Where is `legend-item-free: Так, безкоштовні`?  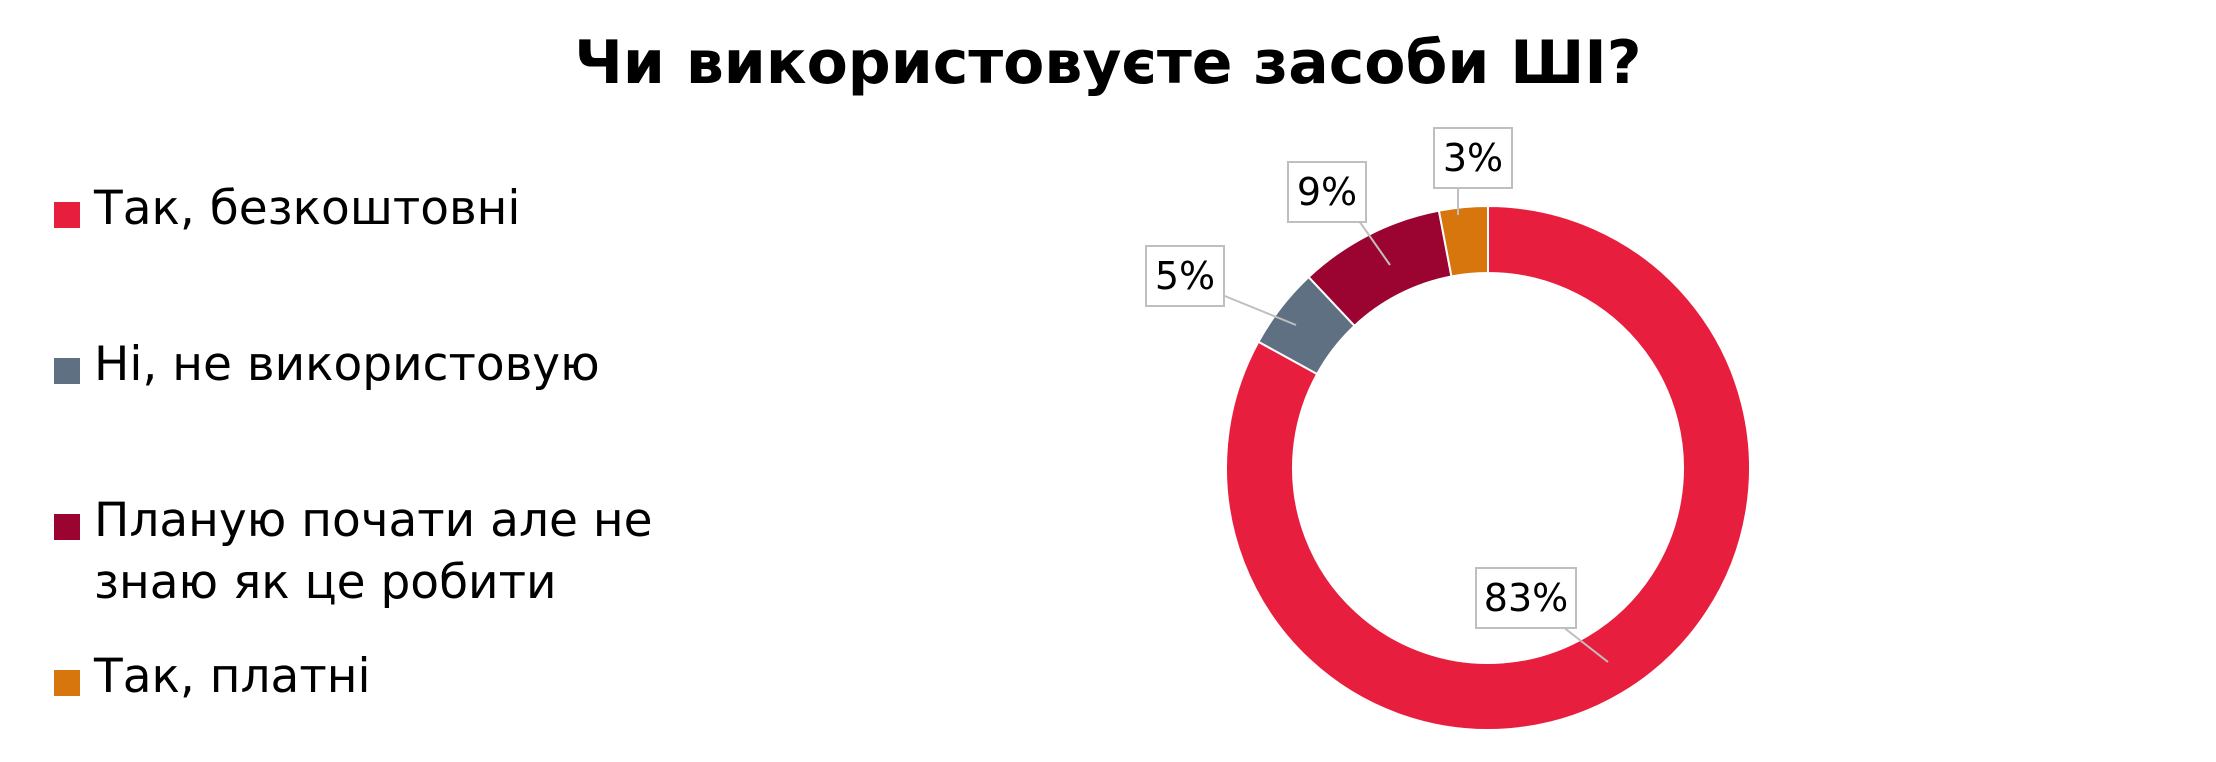 legend-item-free: Так, безкоштовні is located at coordinates (384, 209).